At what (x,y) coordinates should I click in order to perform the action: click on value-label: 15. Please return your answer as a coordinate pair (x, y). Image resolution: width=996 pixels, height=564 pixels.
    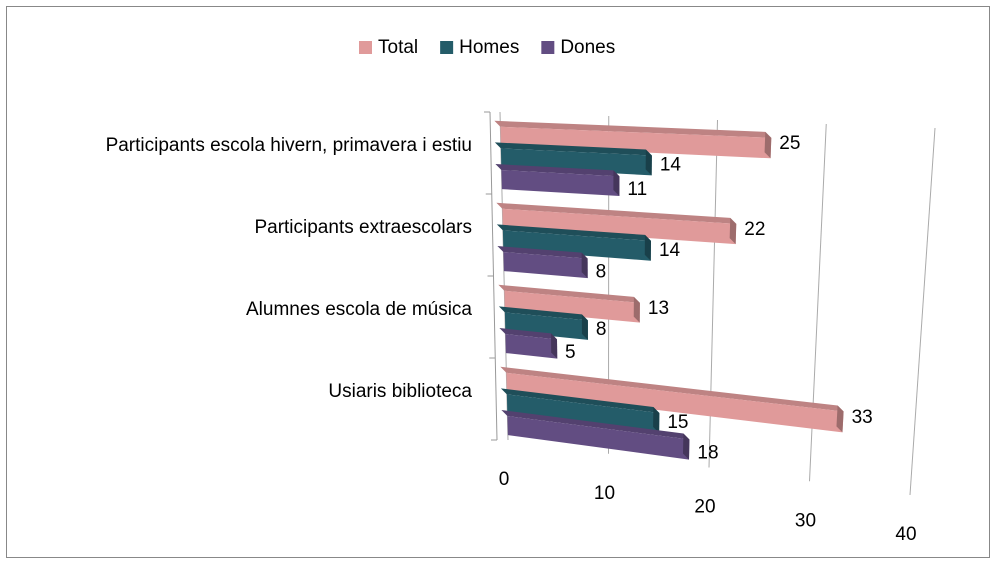
    Looking at the image, I should click on (677, 422).